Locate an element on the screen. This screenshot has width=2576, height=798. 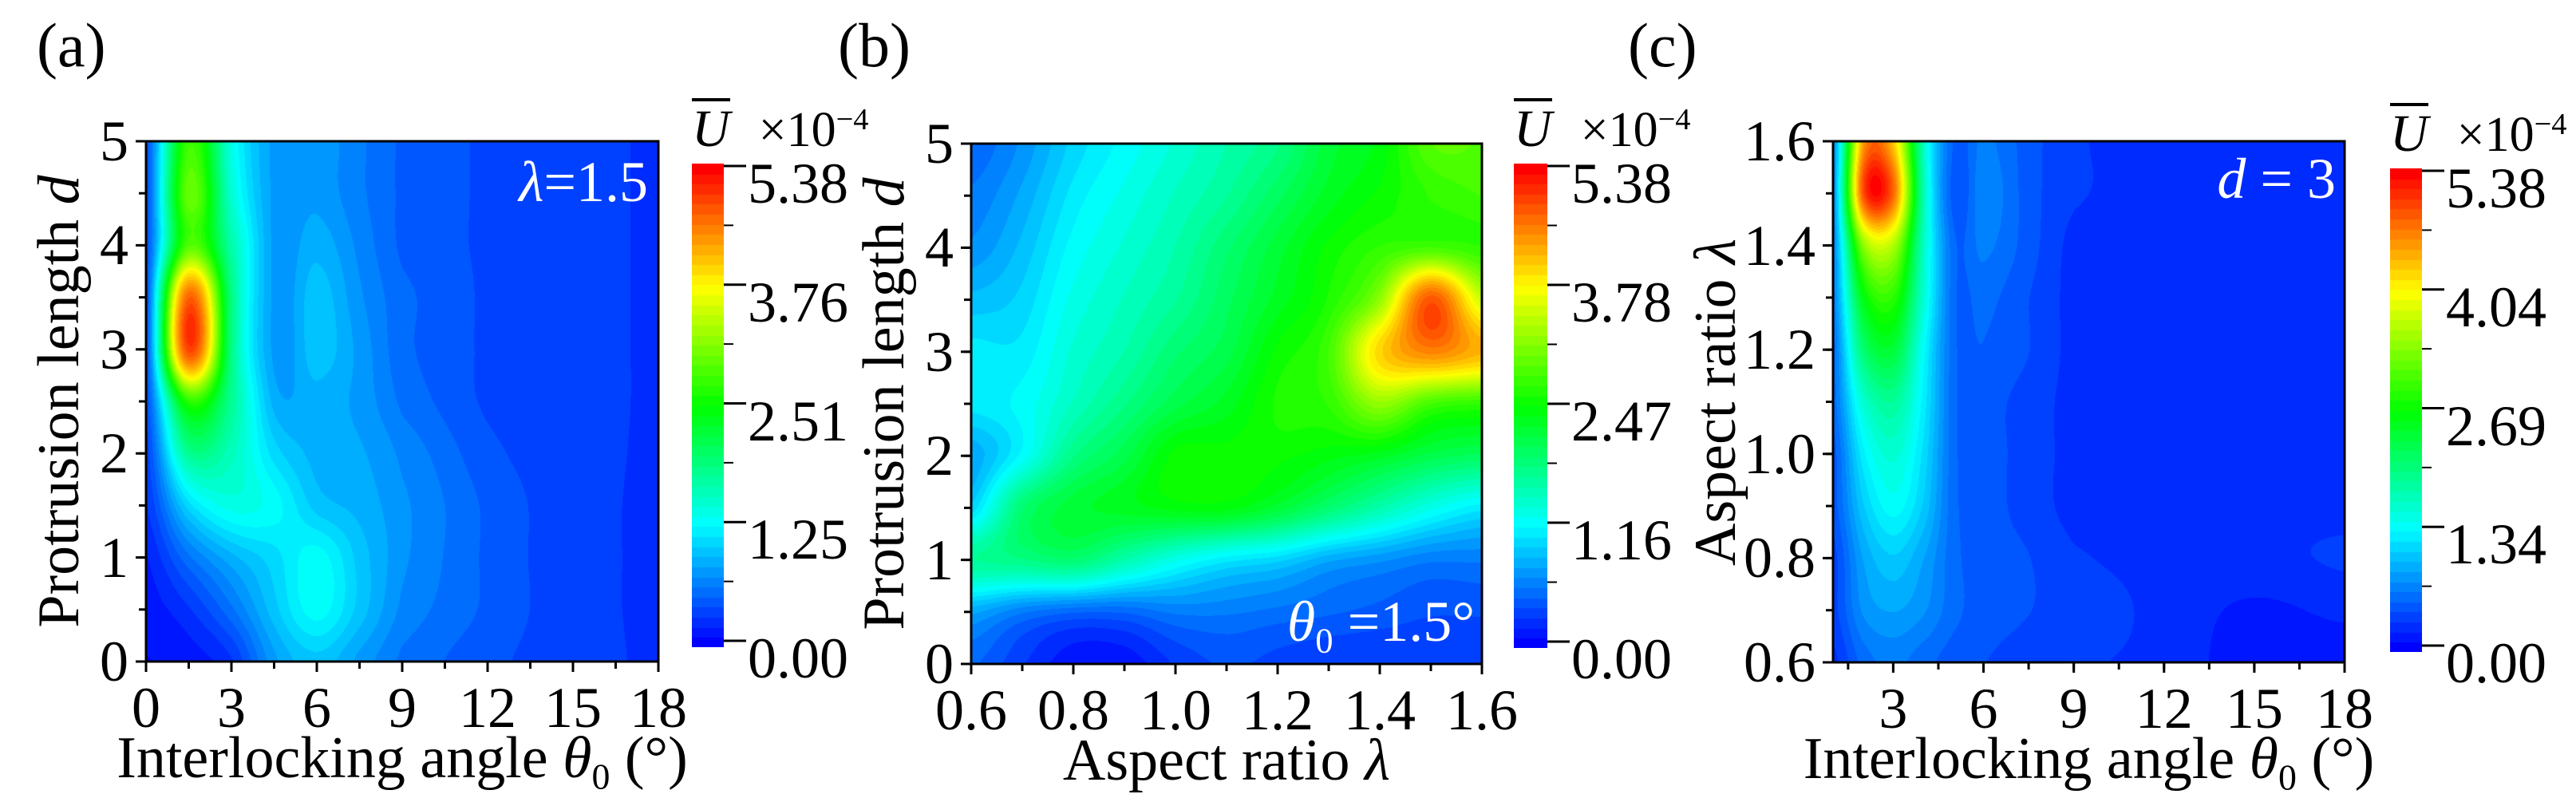
x-tick-label: 0.6 is located at coordinates (971, 710).